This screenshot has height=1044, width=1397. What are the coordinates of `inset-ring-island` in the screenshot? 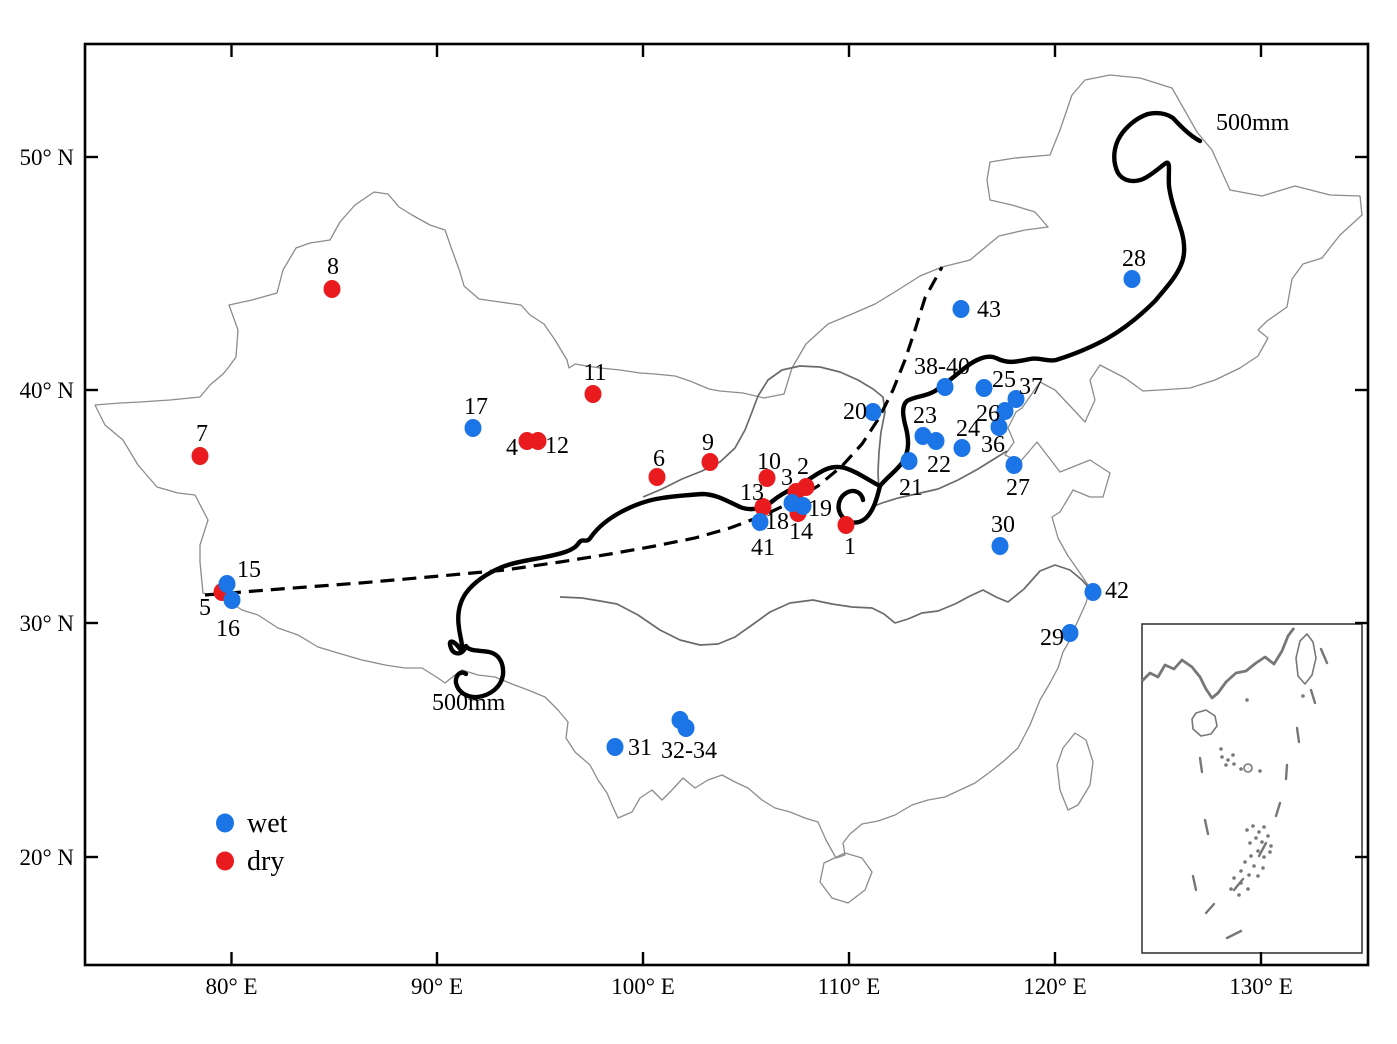 It's located at (1248, 768).